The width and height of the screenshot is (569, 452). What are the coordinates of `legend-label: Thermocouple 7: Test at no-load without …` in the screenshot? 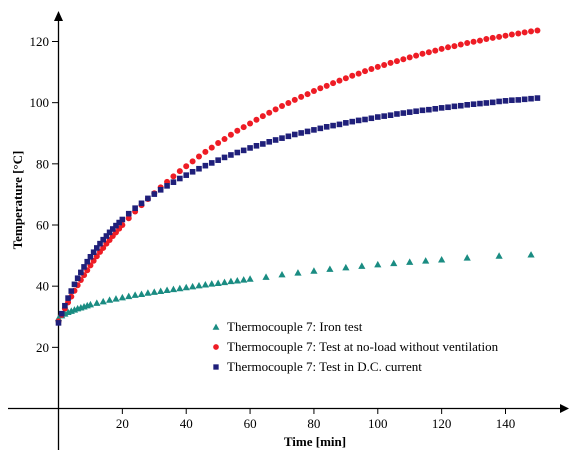 It's located at (363, 346).